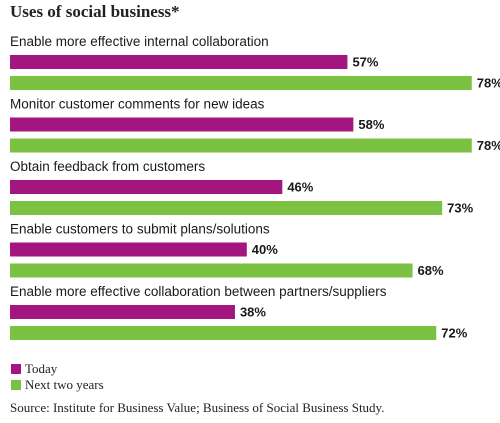 Image resolution: width=500 pixels, height=423 pixels. I want to click on legend-item-next-two-years: Next two years, so click(57, 385).